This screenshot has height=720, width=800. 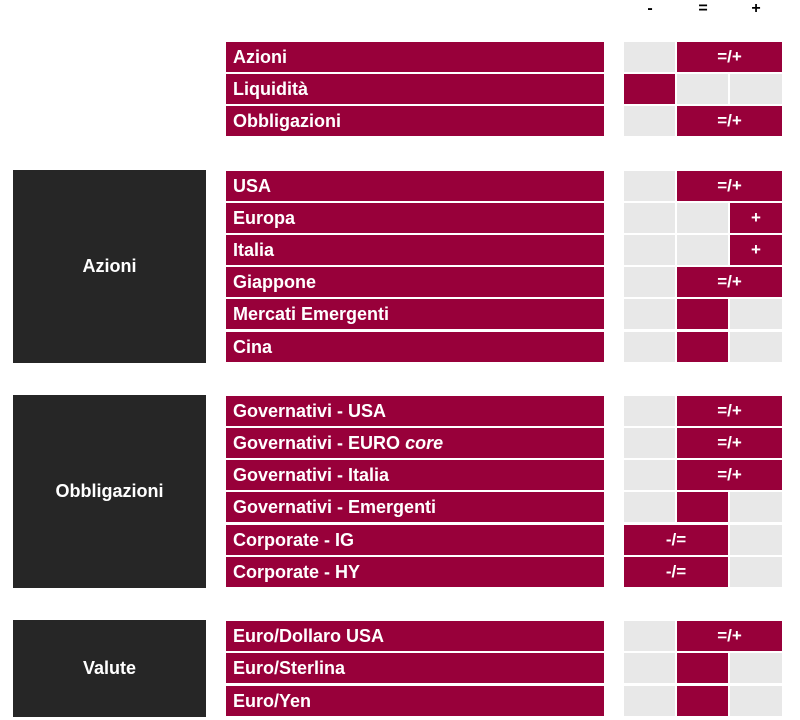 What do you see at coordinates (415, 250) in the screenshot?
I see `row-label: Italia` at bounding box center [415, 250].